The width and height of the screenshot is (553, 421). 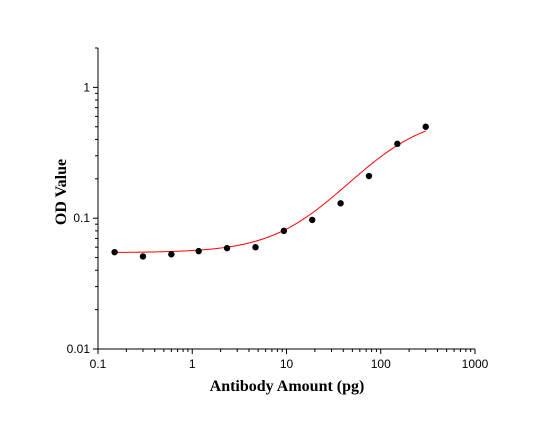 I want to click on y-tick-label: 0.1, so click(x=81, y=218).